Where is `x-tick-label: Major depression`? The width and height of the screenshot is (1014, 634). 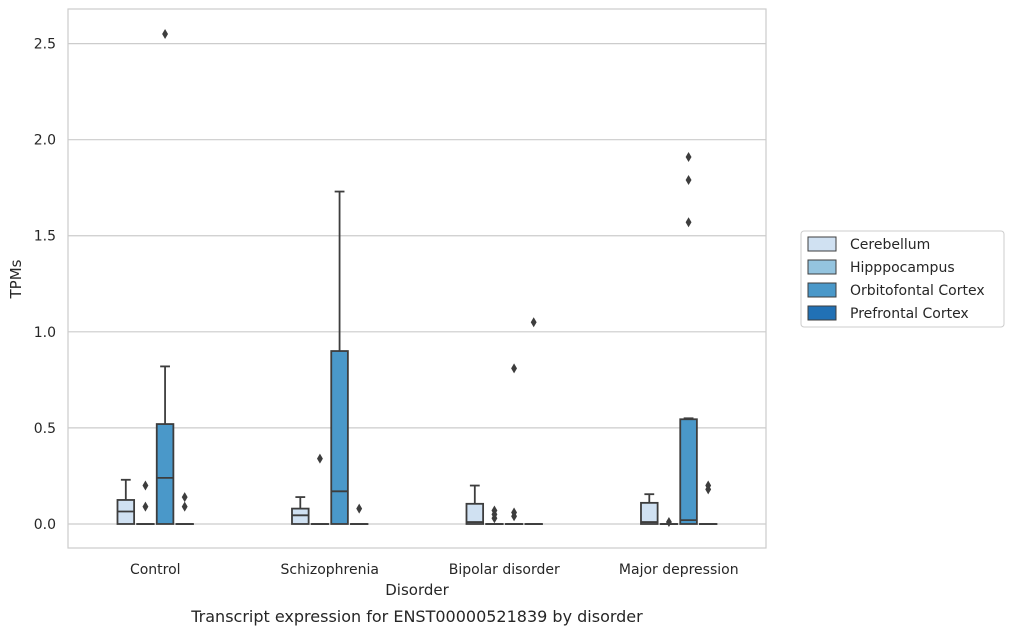
x-tick-label: Major depression is located at coordinates (679, 570).